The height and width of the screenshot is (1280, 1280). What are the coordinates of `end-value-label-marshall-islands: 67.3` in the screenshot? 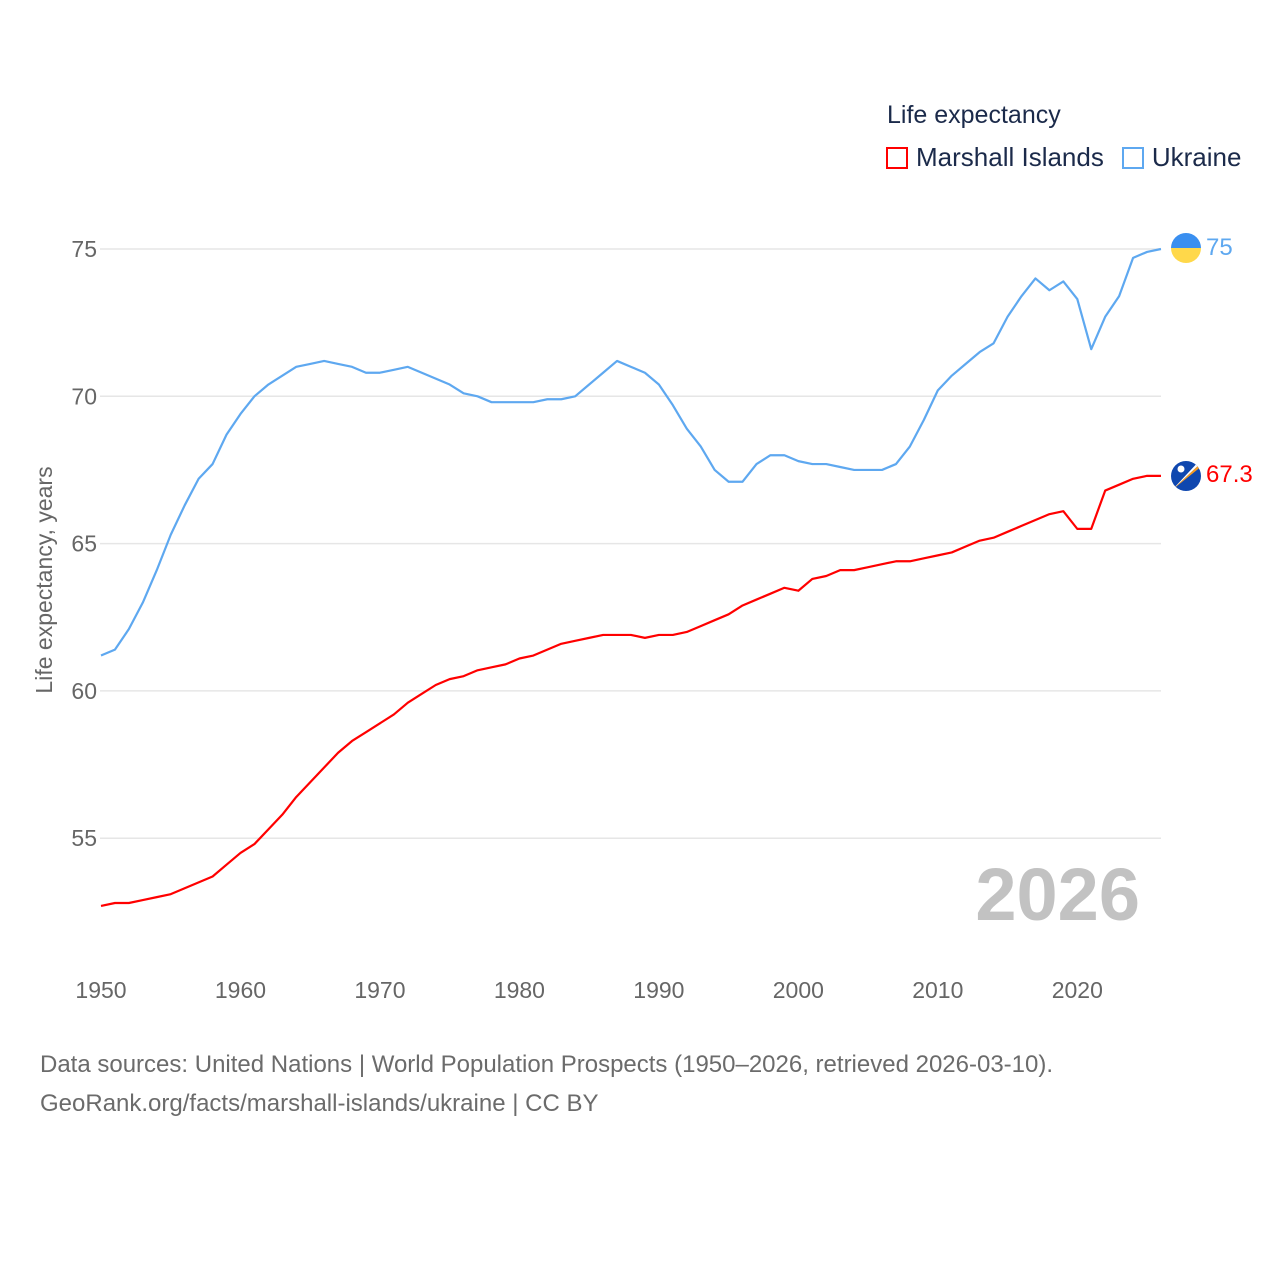 It's located at (1229, 474).